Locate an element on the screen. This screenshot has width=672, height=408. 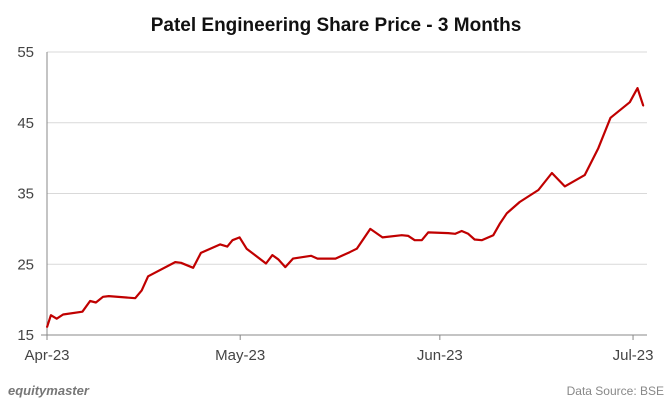
y-tick-label: 55 is located at coordinates (25, 52).